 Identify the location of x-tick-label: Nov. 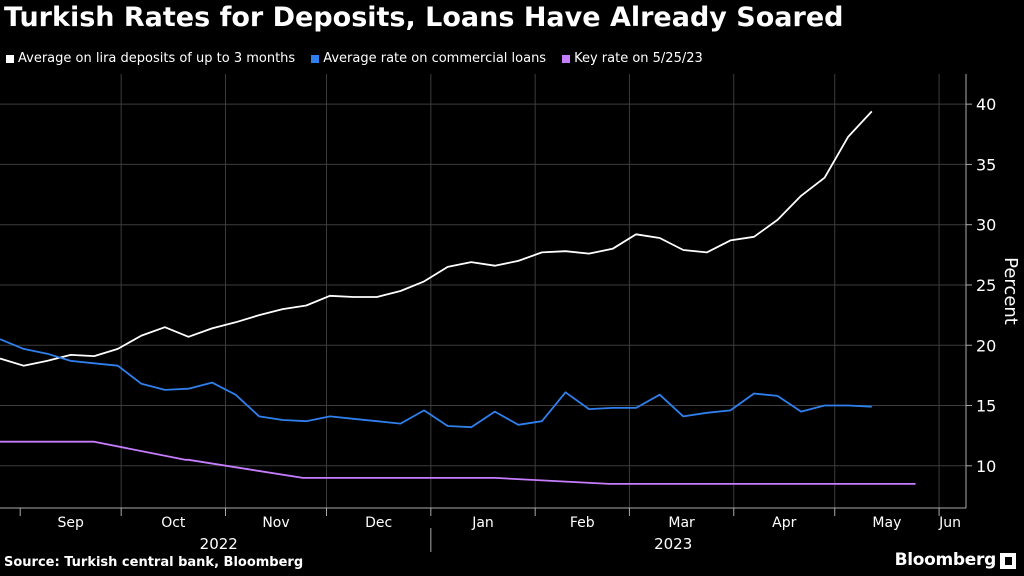
(275, 523).